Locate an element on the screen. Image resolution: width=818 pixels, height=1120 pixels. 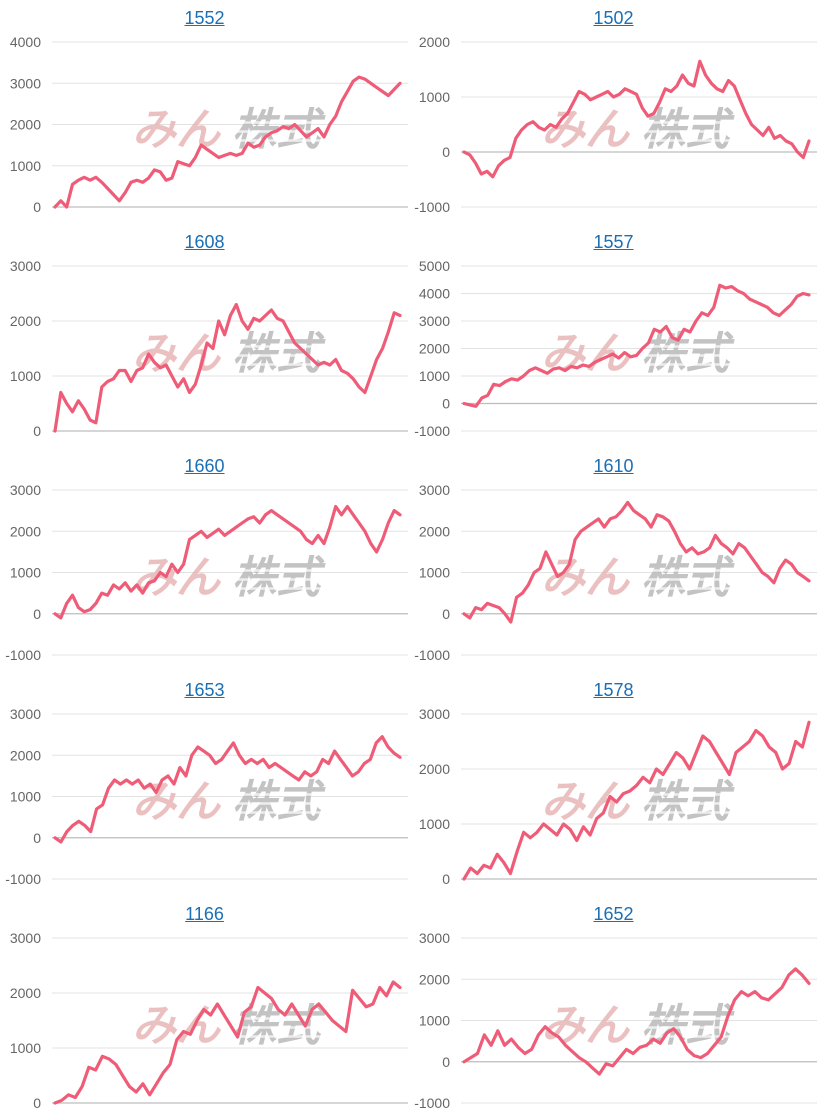
chart-panel: 1502 -1000 0 1000 2000 みん 株式 is located at coordinates (613, 112).